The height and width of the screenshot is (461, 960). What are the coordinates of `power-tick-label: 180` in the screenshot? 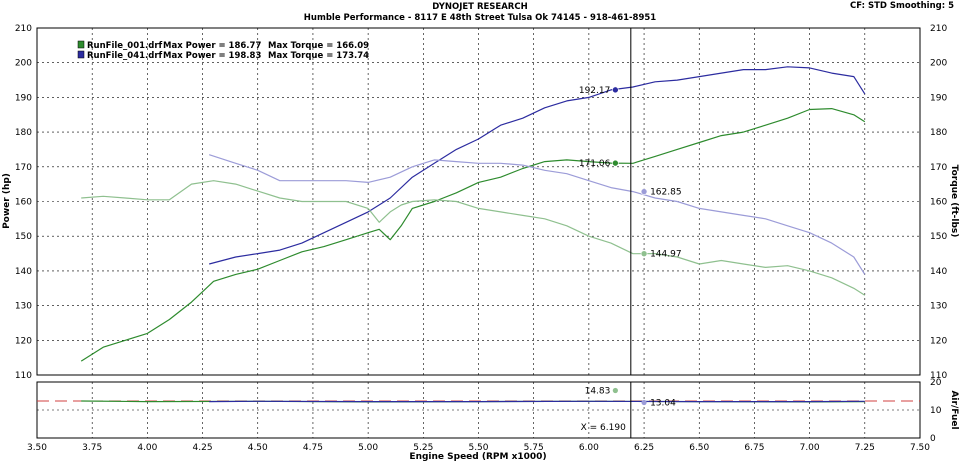 It's located at (23, 133).